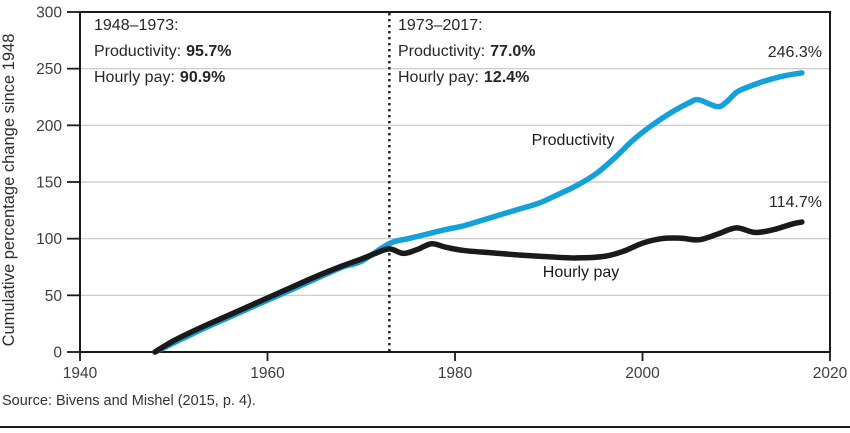 This screenshot has height=433, width=850. Describe the element at coordinates (513, 51) in the screenshot. I see `annotation-value: 77.0%` at that location.